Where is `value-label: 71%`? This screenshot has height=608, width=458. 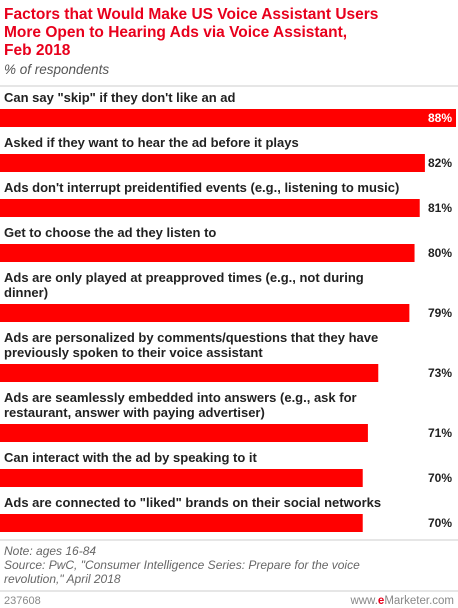 value-label: 71% is located at coordinates (440, 433).